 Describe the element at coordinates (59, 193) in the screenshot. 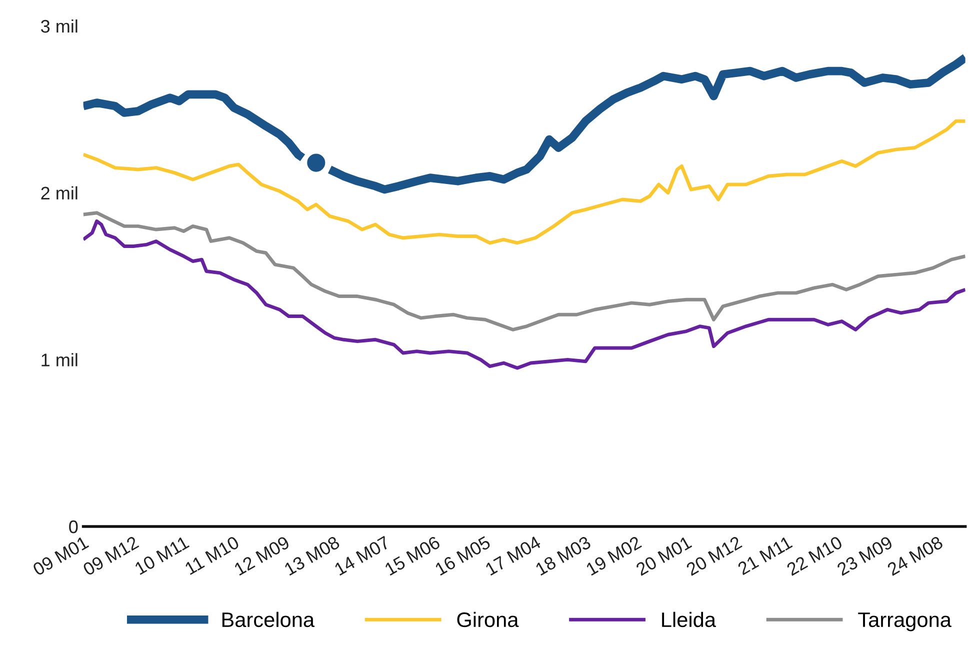

I see `y-tick-label: 2 mil` at that location.